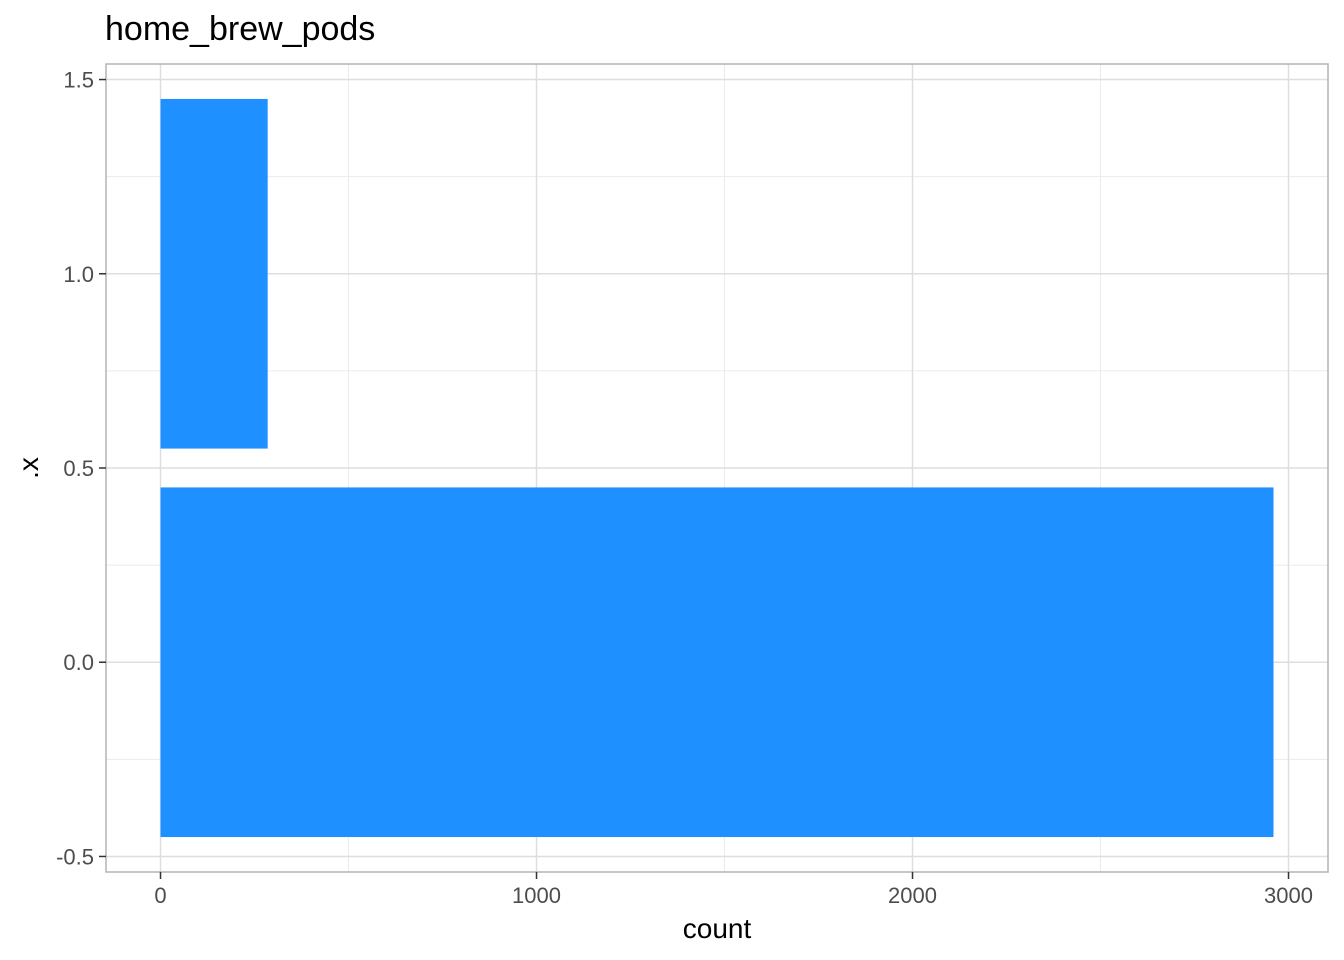  I want to click on x-tick-label: 3000, so click(1288, 895).